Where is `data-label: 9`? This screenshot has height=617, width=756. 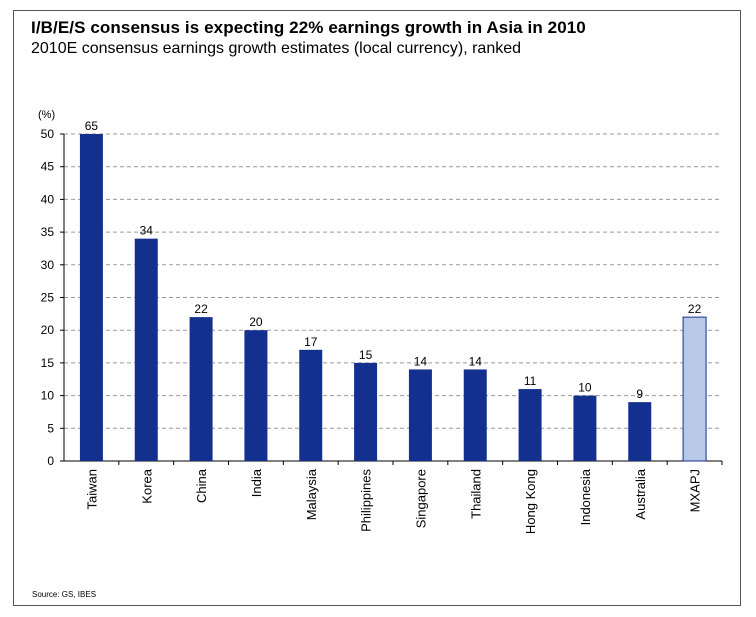 data-label: 9 is located at coordinates (639, 394).